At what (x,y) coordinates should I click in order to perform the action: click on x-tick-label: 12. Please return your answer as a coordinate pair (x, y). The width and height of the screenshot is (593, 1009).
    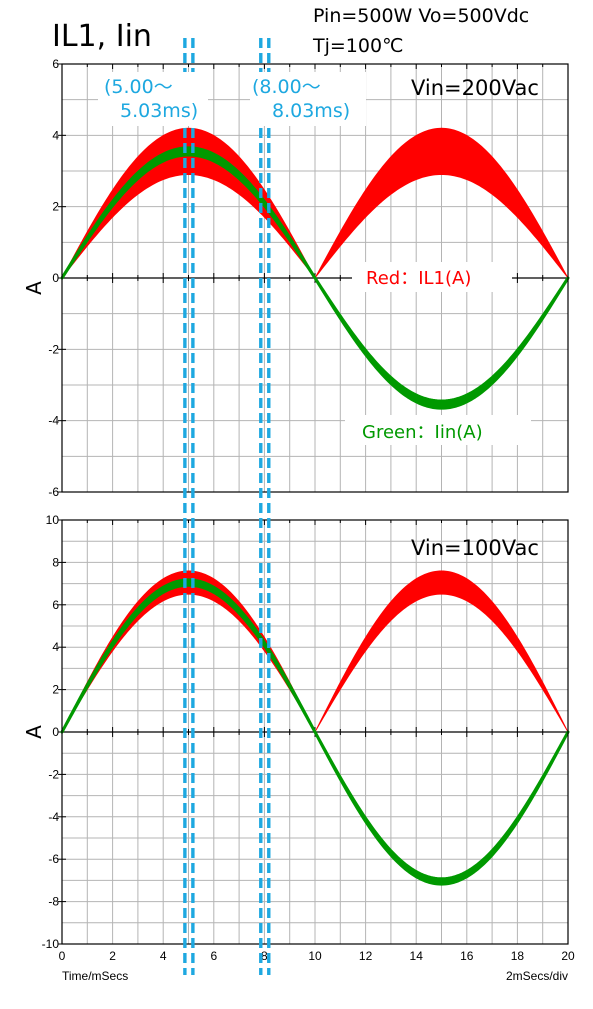
    Looking at the image, I should click on (366, 956).